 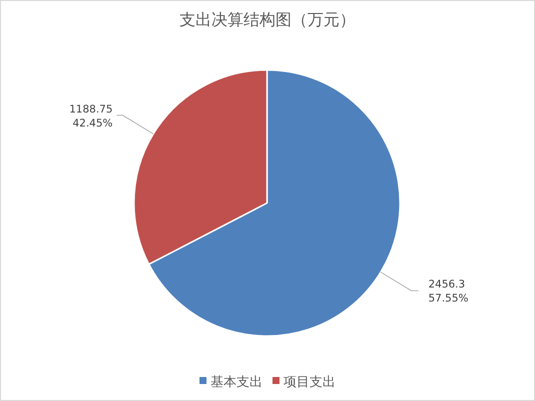 What do you see at coordinates (268, 19) in the screenshot?
I see `title: 支出决算结构图（万元）` at bounding box center [268, 19].